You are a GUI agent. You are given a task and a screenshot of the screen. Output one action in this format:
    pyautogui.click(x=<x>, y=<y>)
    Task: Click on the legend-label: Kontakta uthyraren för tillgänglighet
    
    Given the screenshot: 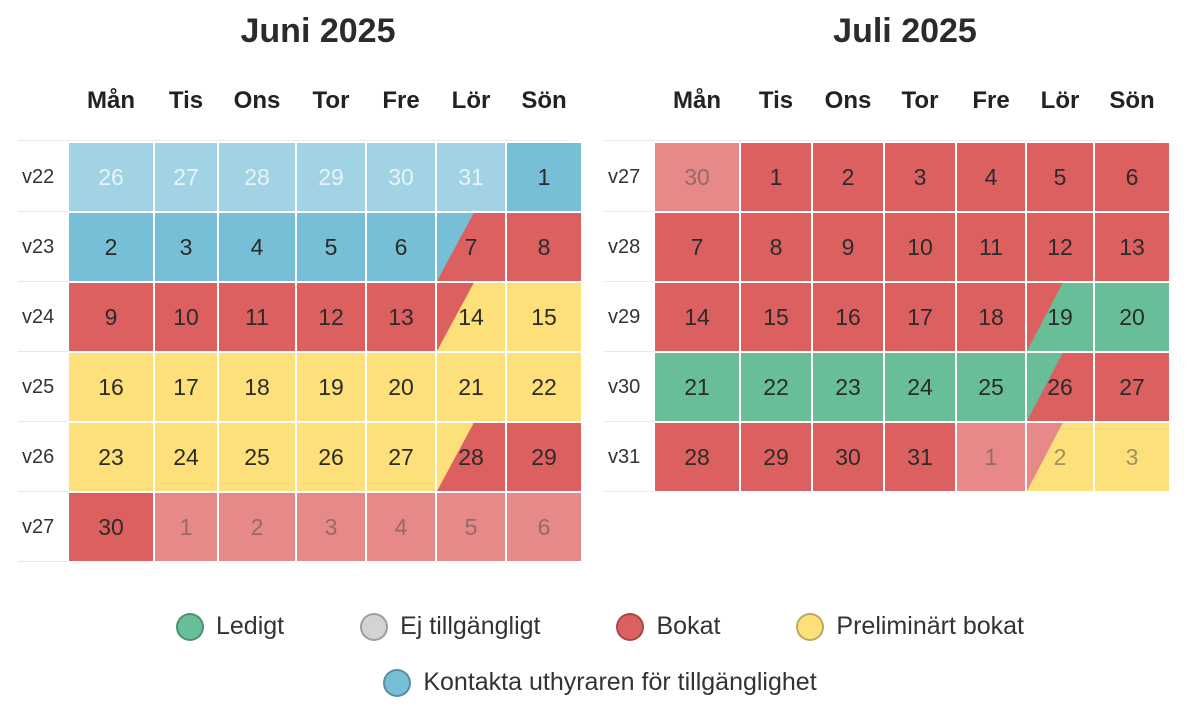 What is the action you would take?
    pyautogui.click(x=620, y=682)
    